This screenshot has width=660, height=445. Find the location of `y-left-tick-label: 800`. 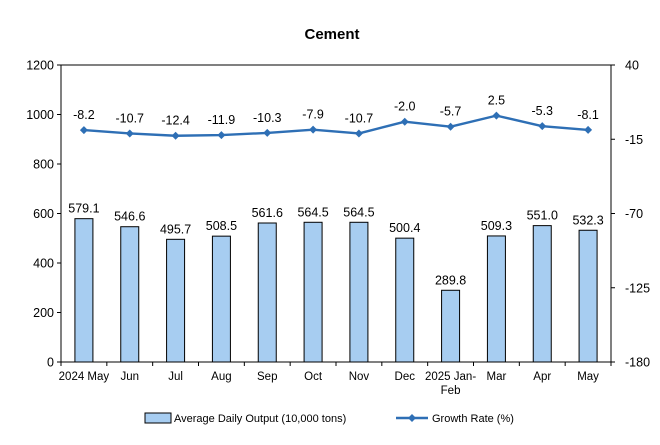

y-left-tick-label: 800 is located at coordinates (43, 165).